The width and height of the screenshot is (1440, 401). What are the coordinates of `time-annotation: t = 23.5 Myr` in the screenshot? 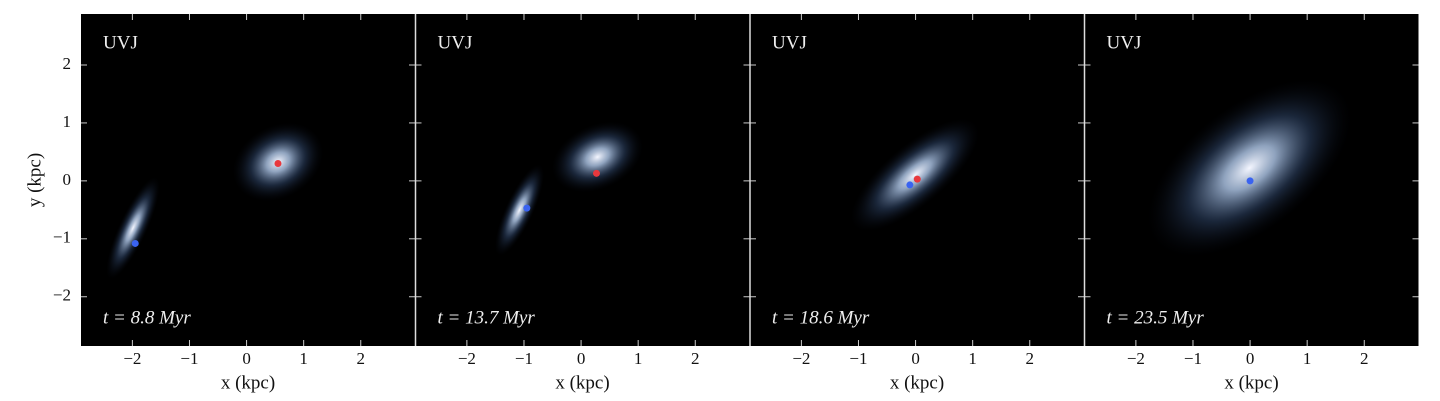 It's located at (1156, 317).